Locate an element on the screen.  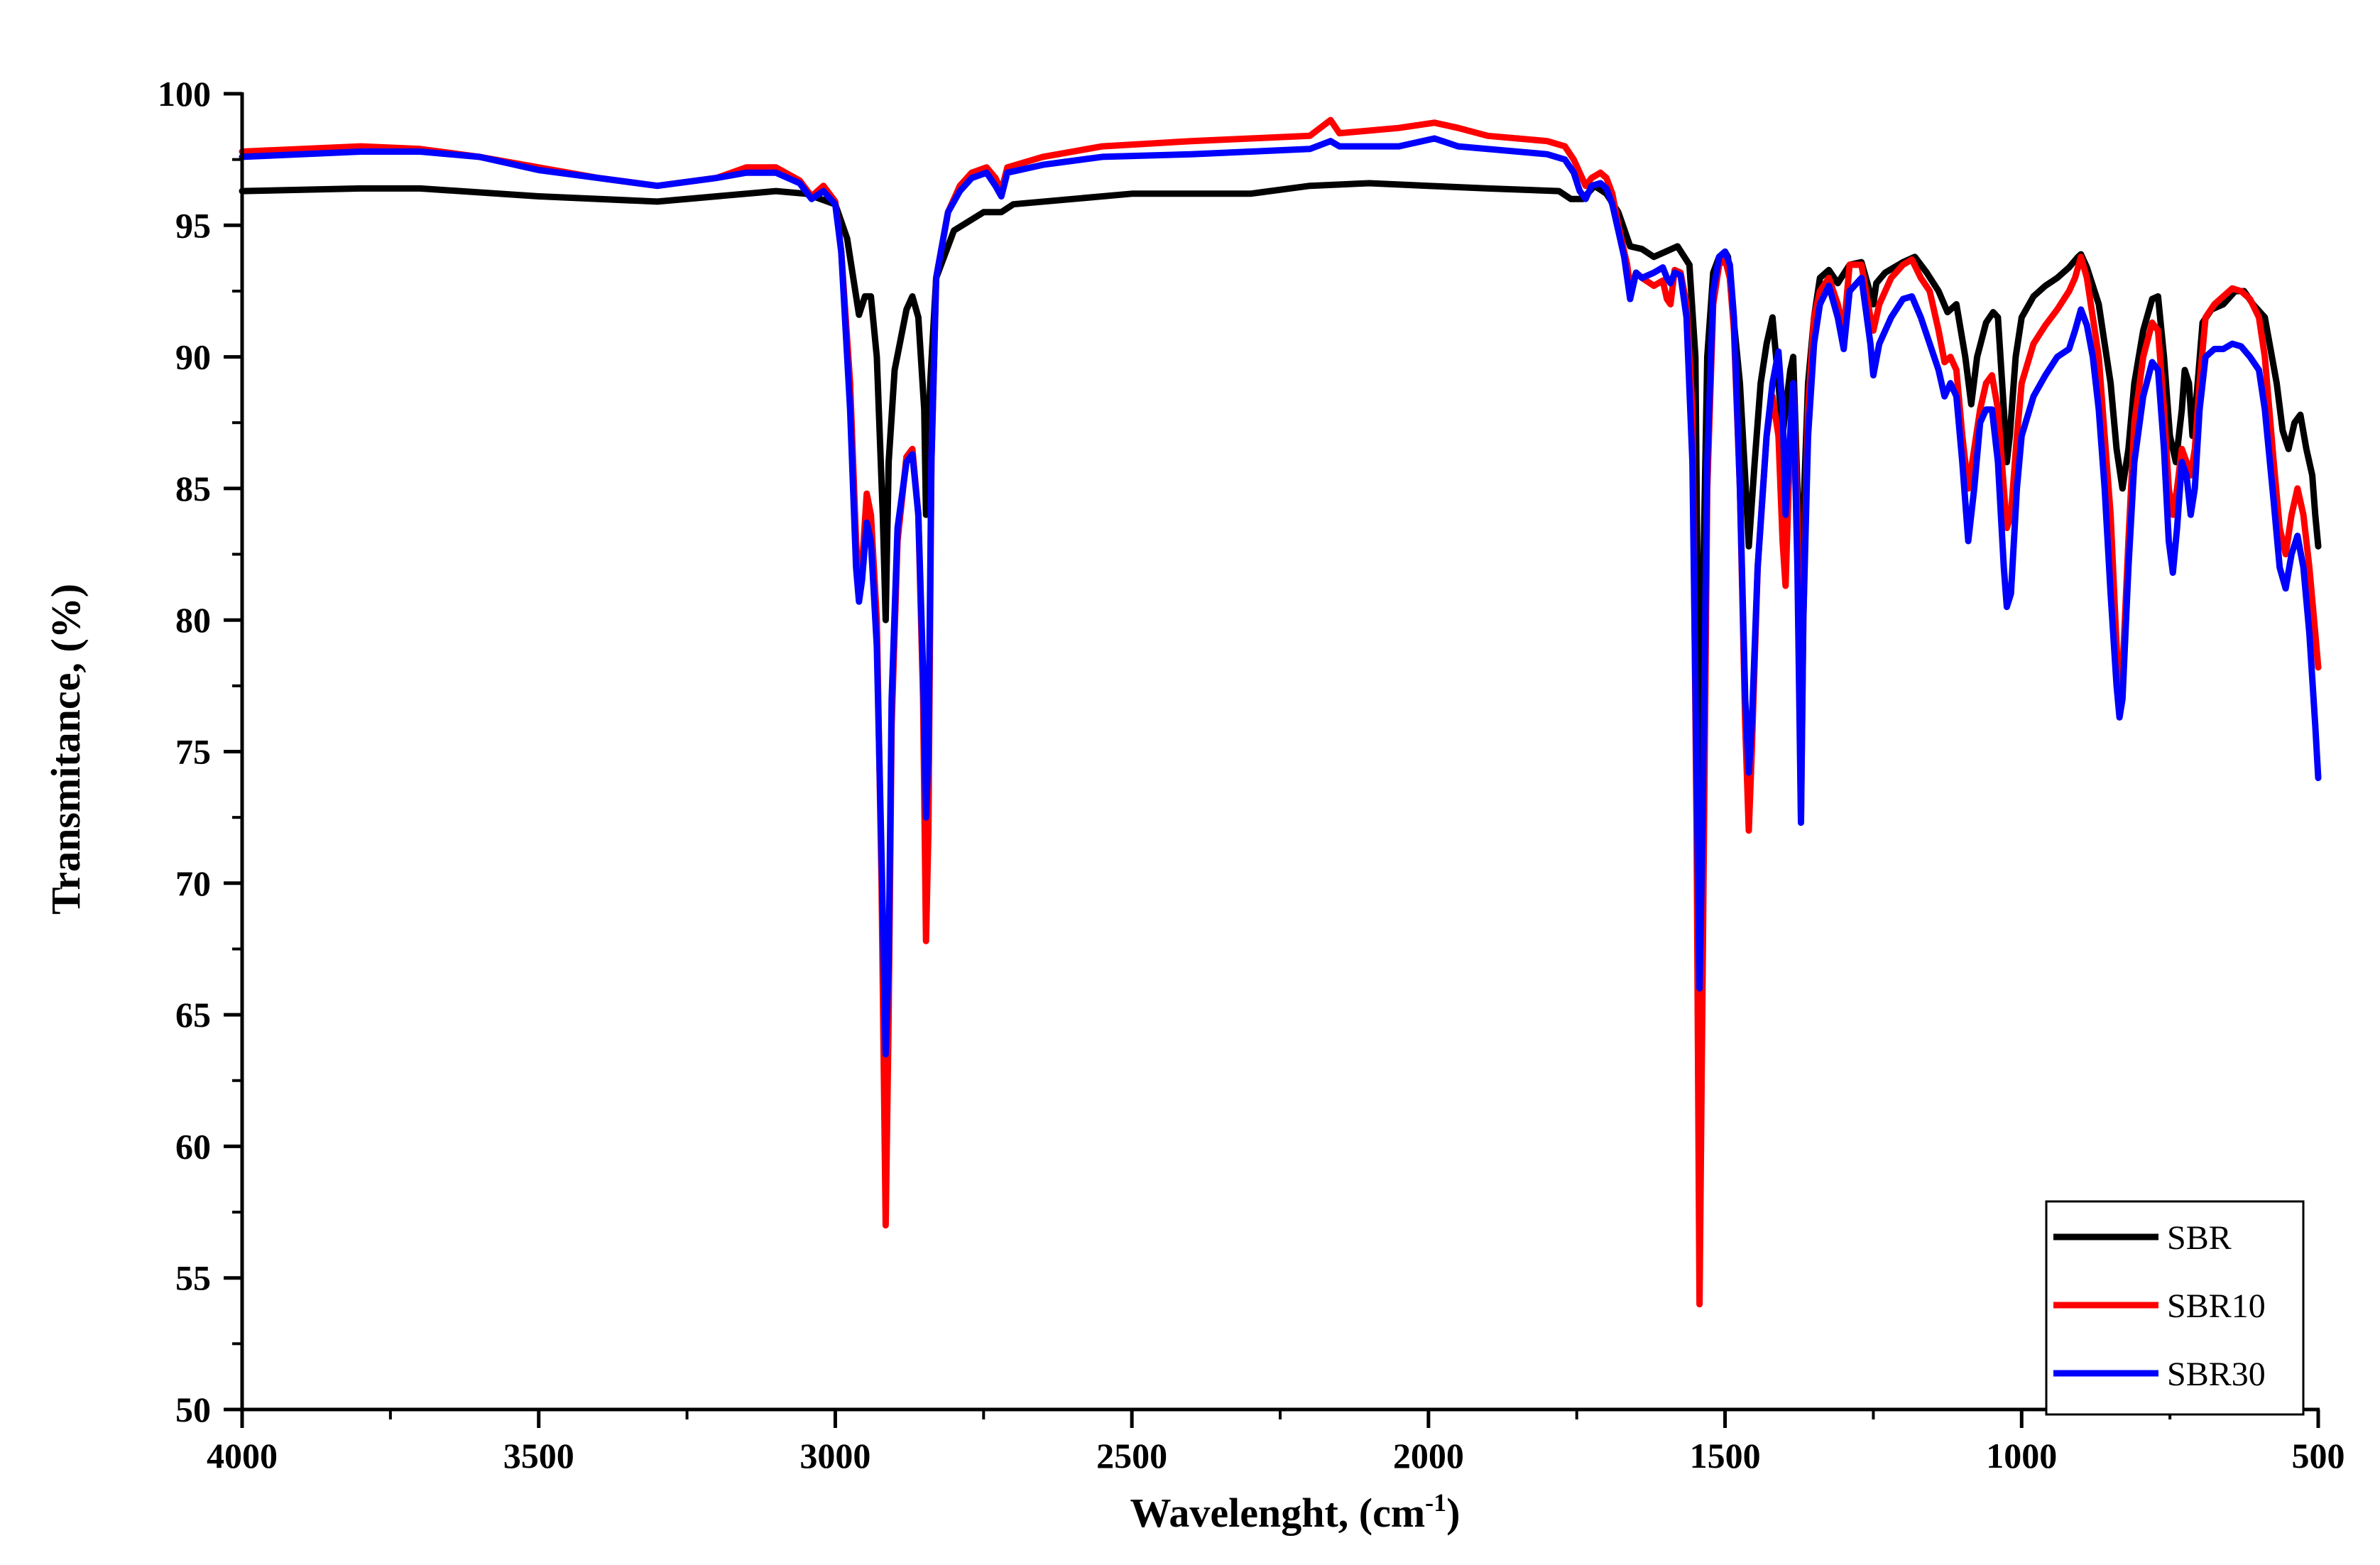
y-tick-label: 95 is located at coordinates (193, 225).